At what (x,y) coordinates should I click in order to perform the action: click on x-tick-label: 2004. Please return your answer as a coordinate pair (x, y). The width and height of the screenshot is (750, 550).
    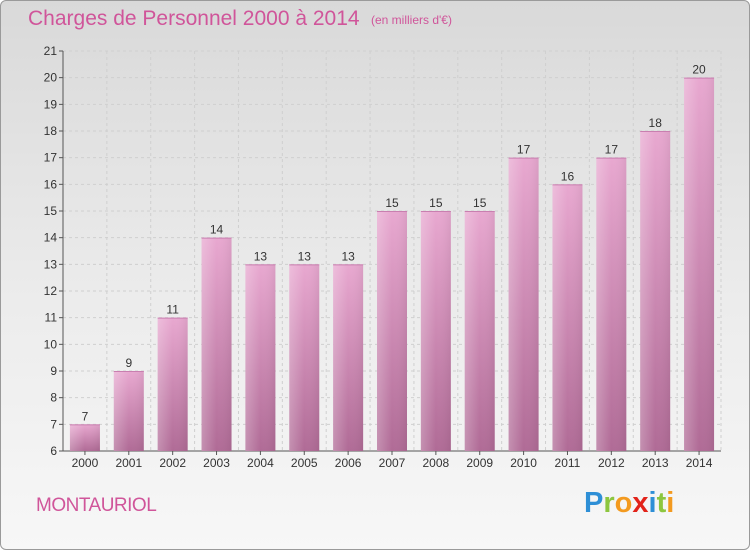
    Looking at the image, I should click on (260, 463).